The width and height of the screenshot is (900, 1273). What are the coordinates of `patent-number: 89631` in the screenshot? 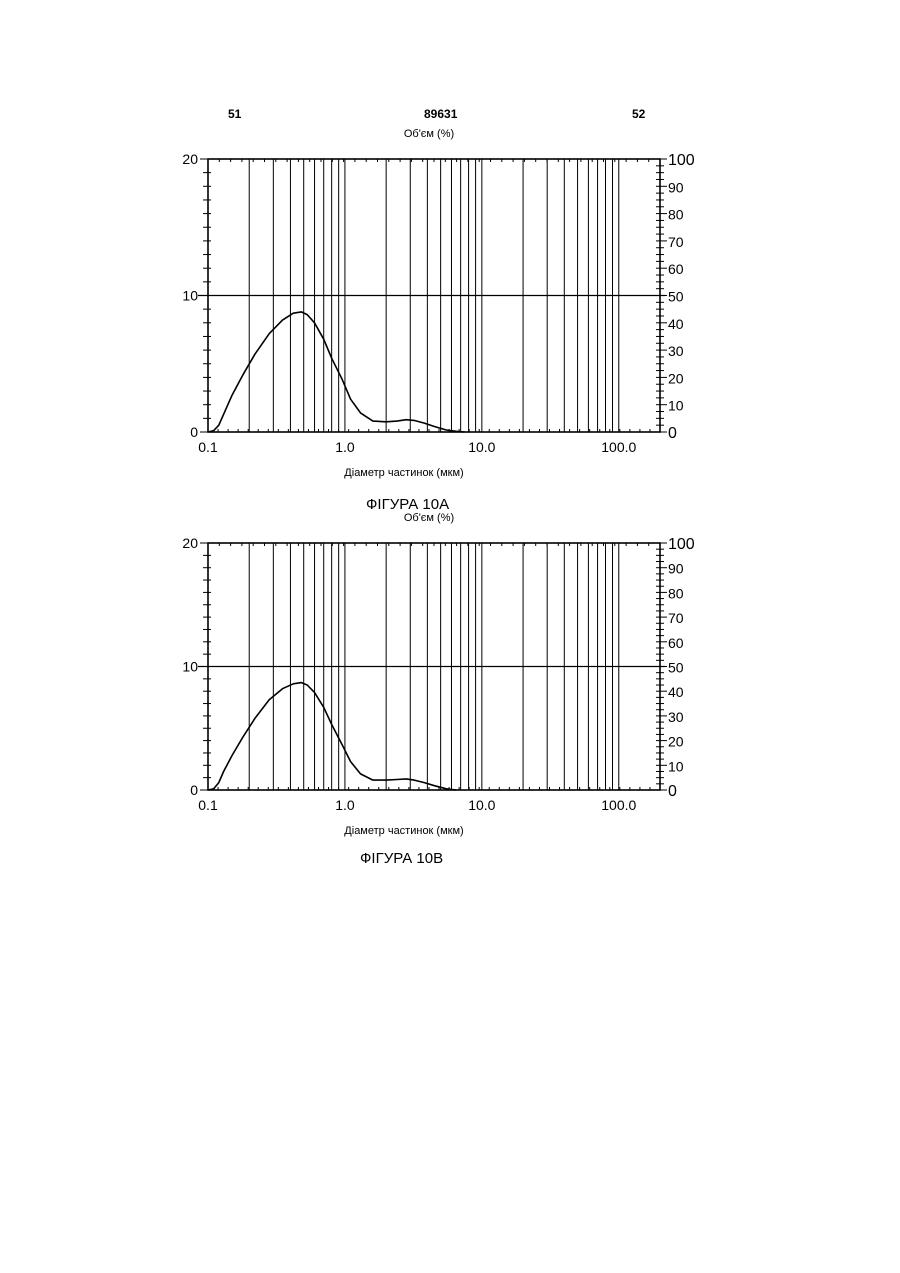 It's located at (440, 114).